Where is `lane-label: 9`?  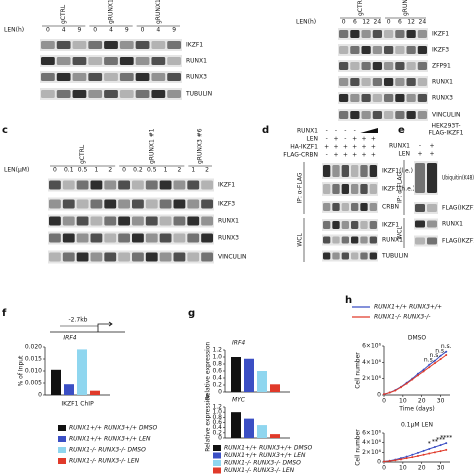 lane-label: 9 is located at coordinates (174, 30).